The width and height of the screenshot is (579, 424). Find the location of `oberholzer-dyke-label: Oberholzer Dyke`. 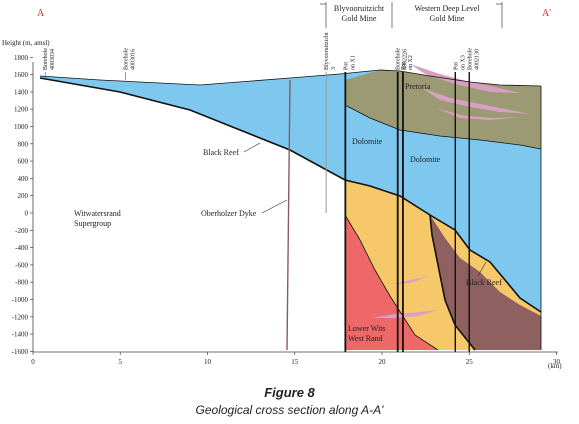

oberholzer-dyke-label: Oberholzer Dyke is located at coordinates (229, 213).